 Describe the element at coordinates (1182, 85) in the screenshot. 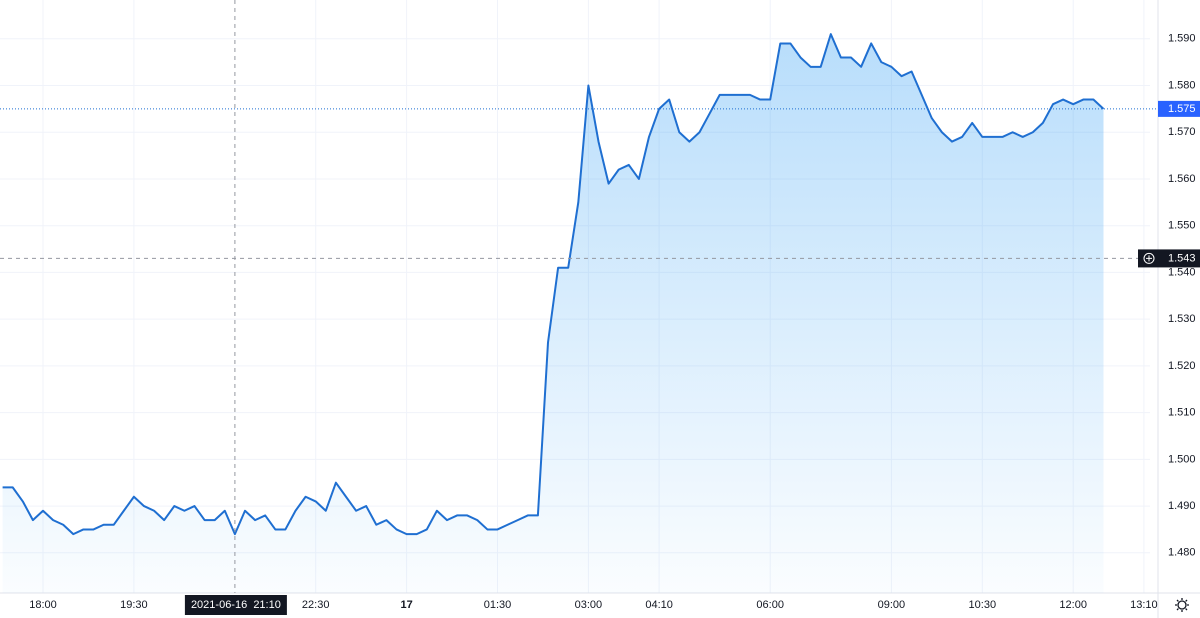

I see `y-tick-label: 1.580` at that location.